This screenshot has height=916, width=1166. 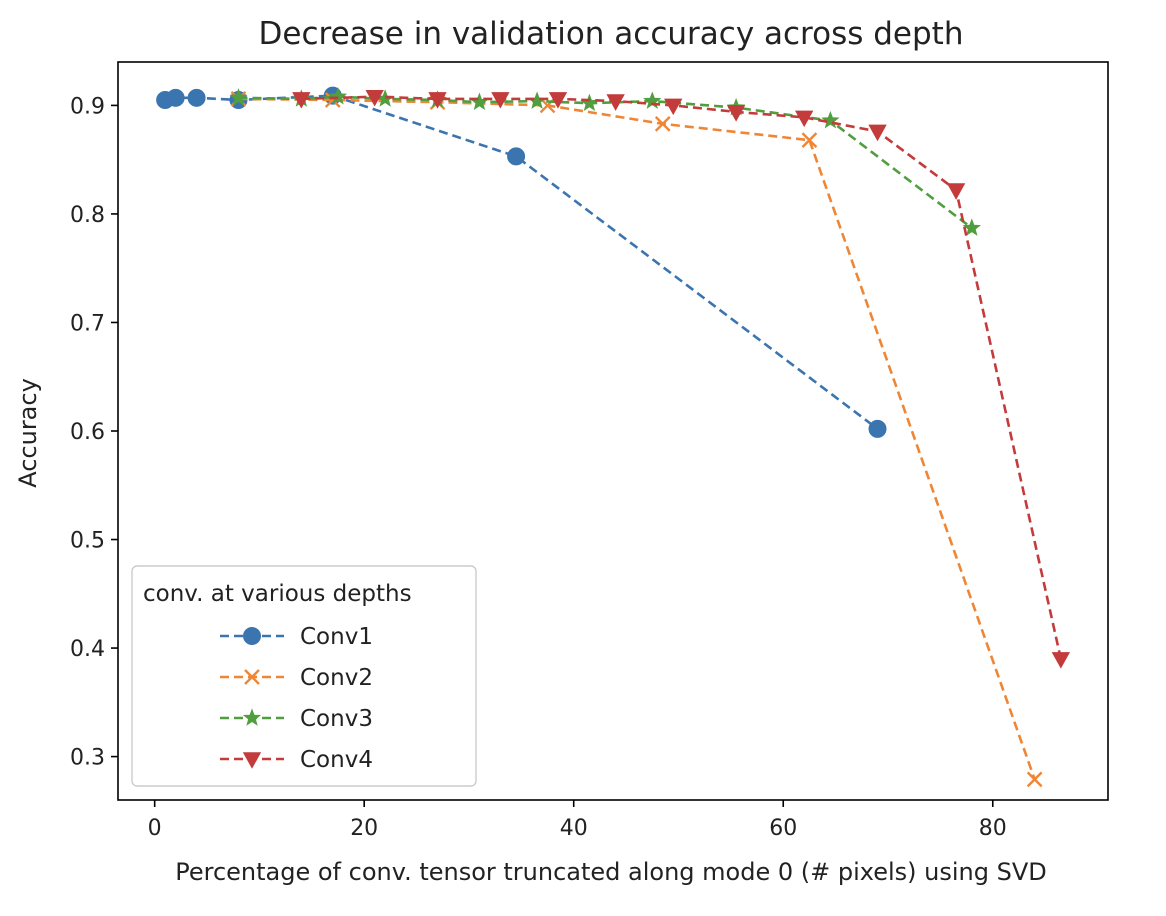 What do you see at coordinates (87, 649) in the screenshot?
I see `y-tick-label: 0.4` at bounding box center [87, 649].